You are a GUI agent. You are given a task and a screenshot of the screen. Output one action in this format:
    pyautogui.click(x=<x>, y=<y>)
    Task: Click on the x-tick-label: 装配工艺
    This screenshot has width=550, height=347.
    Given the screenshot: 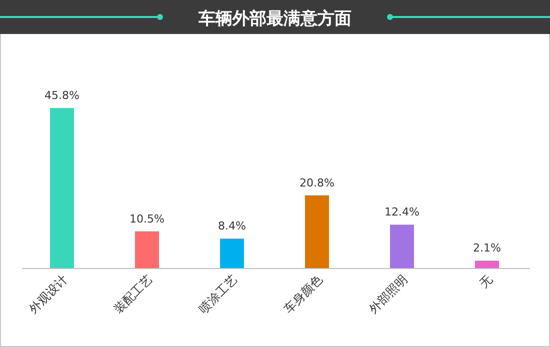 What is the action you would take?
    pyautogui.click(x=133, y=294)
    